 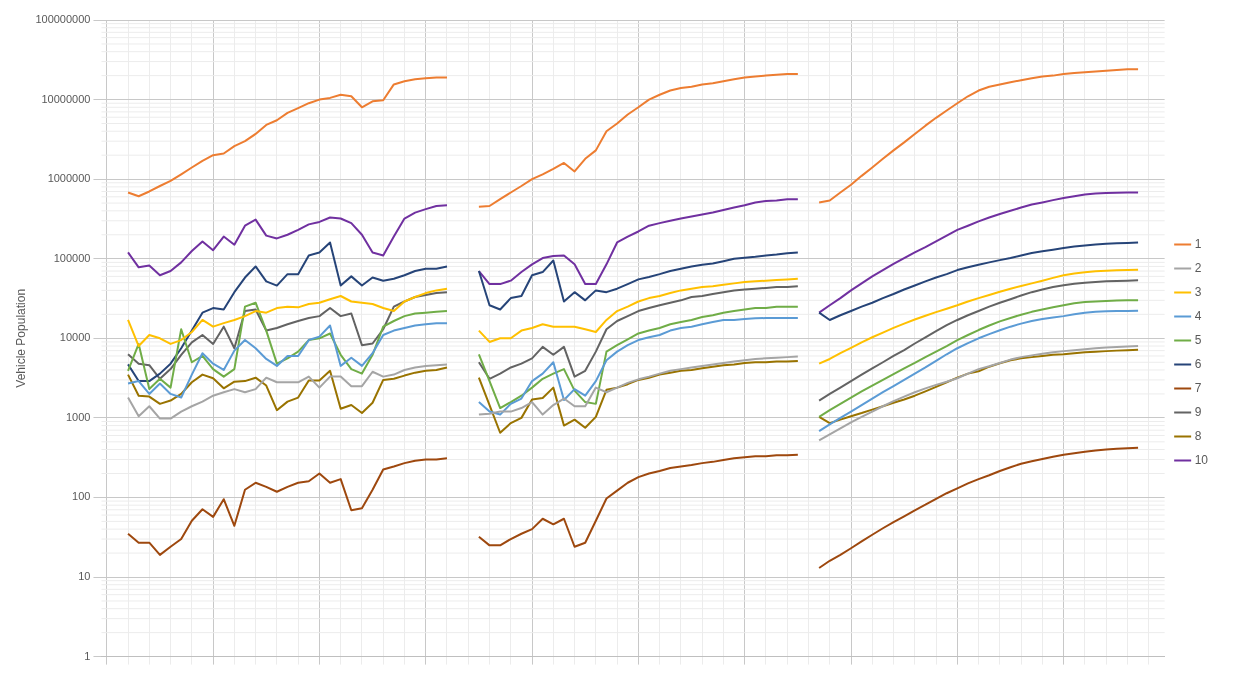 I want to click on legend-label: 8, so click(x=1198, y=435).